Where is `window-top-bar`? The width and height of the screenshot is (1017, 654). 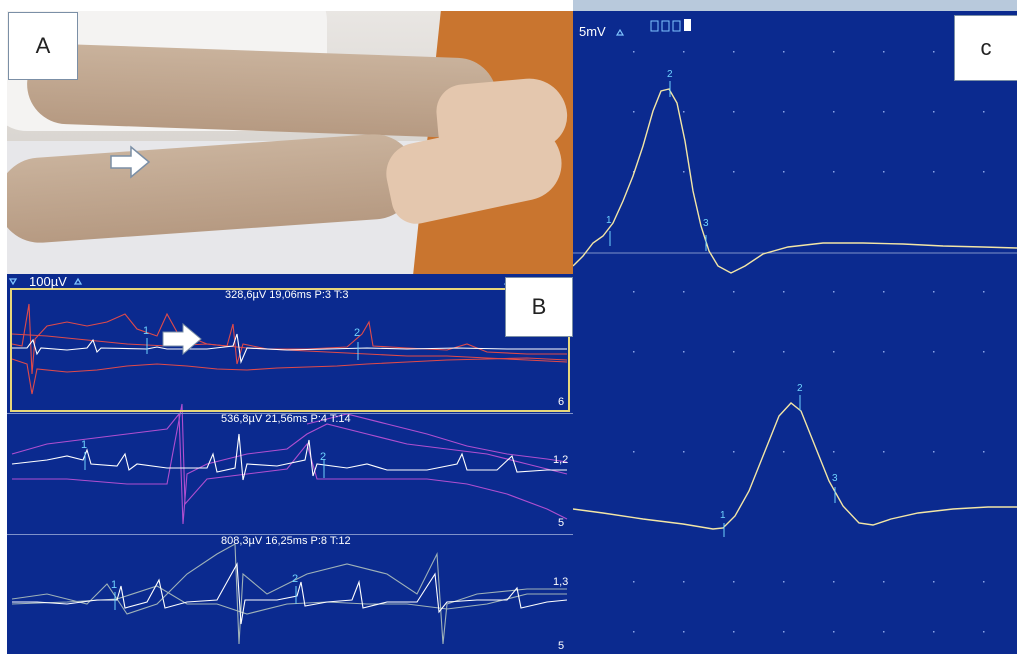 window-top-bar is located at coordinates (795, 5).